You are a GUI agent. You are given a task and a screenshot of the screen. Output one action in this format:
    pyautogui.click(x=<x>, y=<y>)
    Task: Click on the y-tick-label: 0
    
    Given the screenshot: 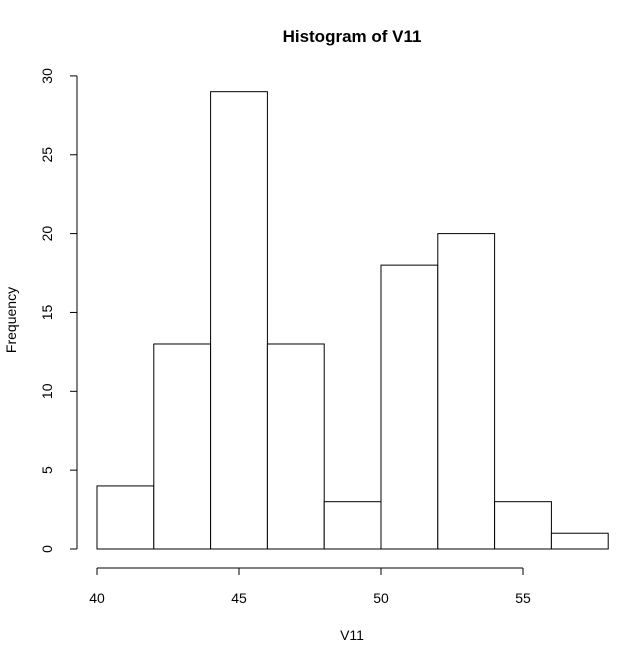 What is the action you would take?
    pyautogui.click(x=47, y=549)
    